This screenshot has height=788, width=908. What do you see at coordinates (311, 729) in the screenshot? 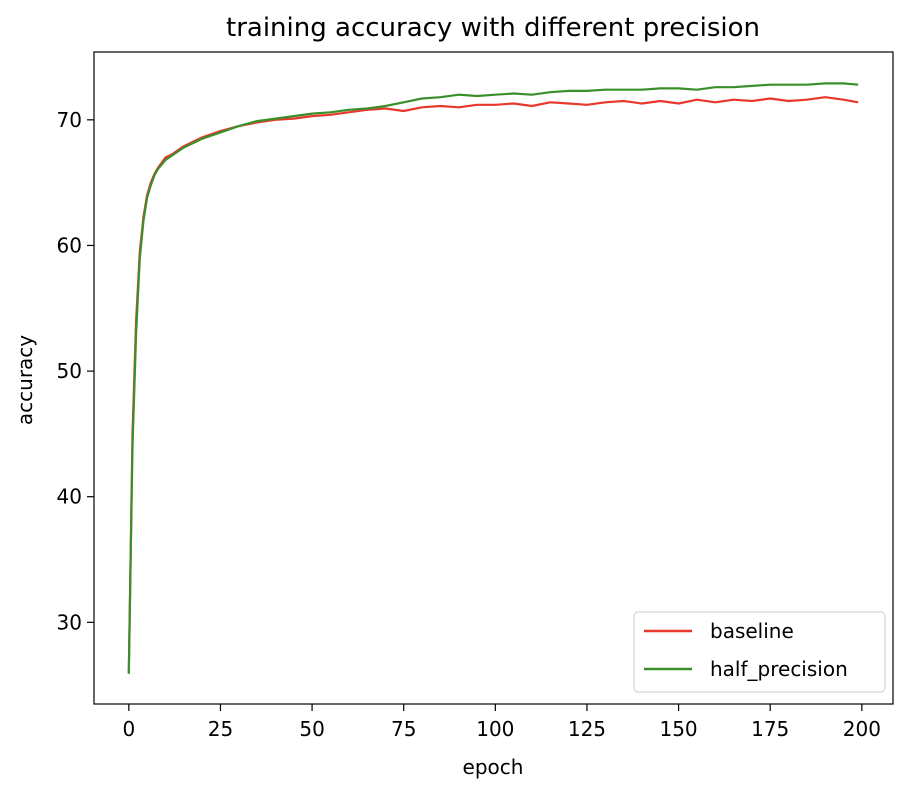
I see `x-tick-label: 50` at bounding box center [311, 729].